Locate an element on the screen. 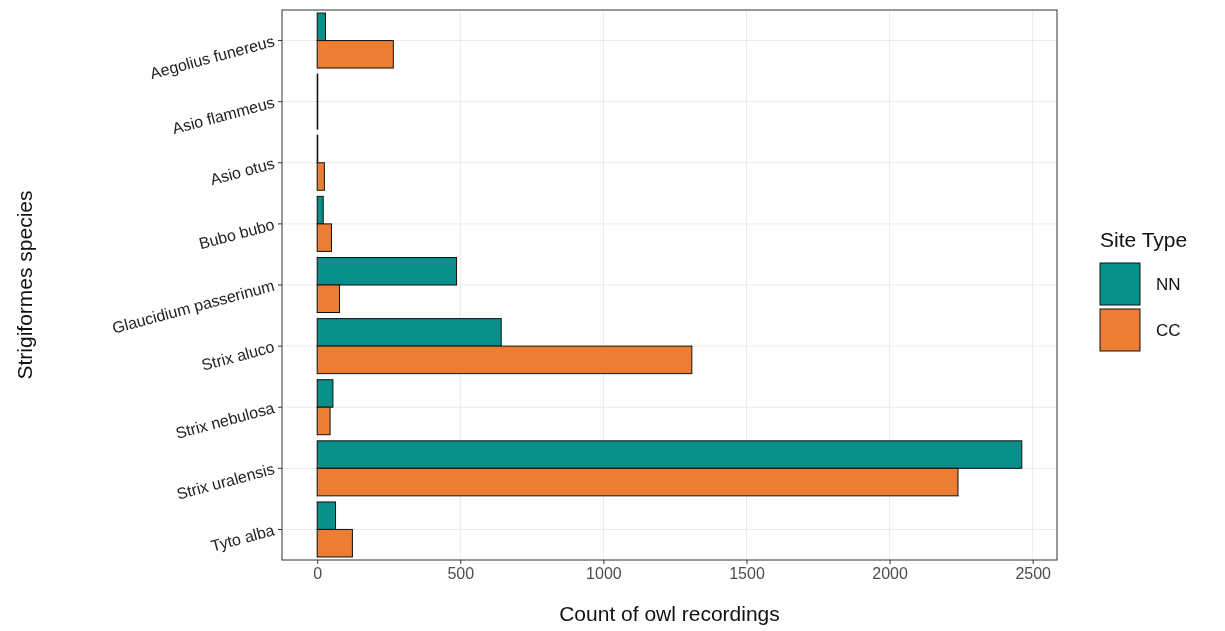 This screenshot has height=631, width=1225. x-tick-label: 2500 is located at coordinates (1033, 574).